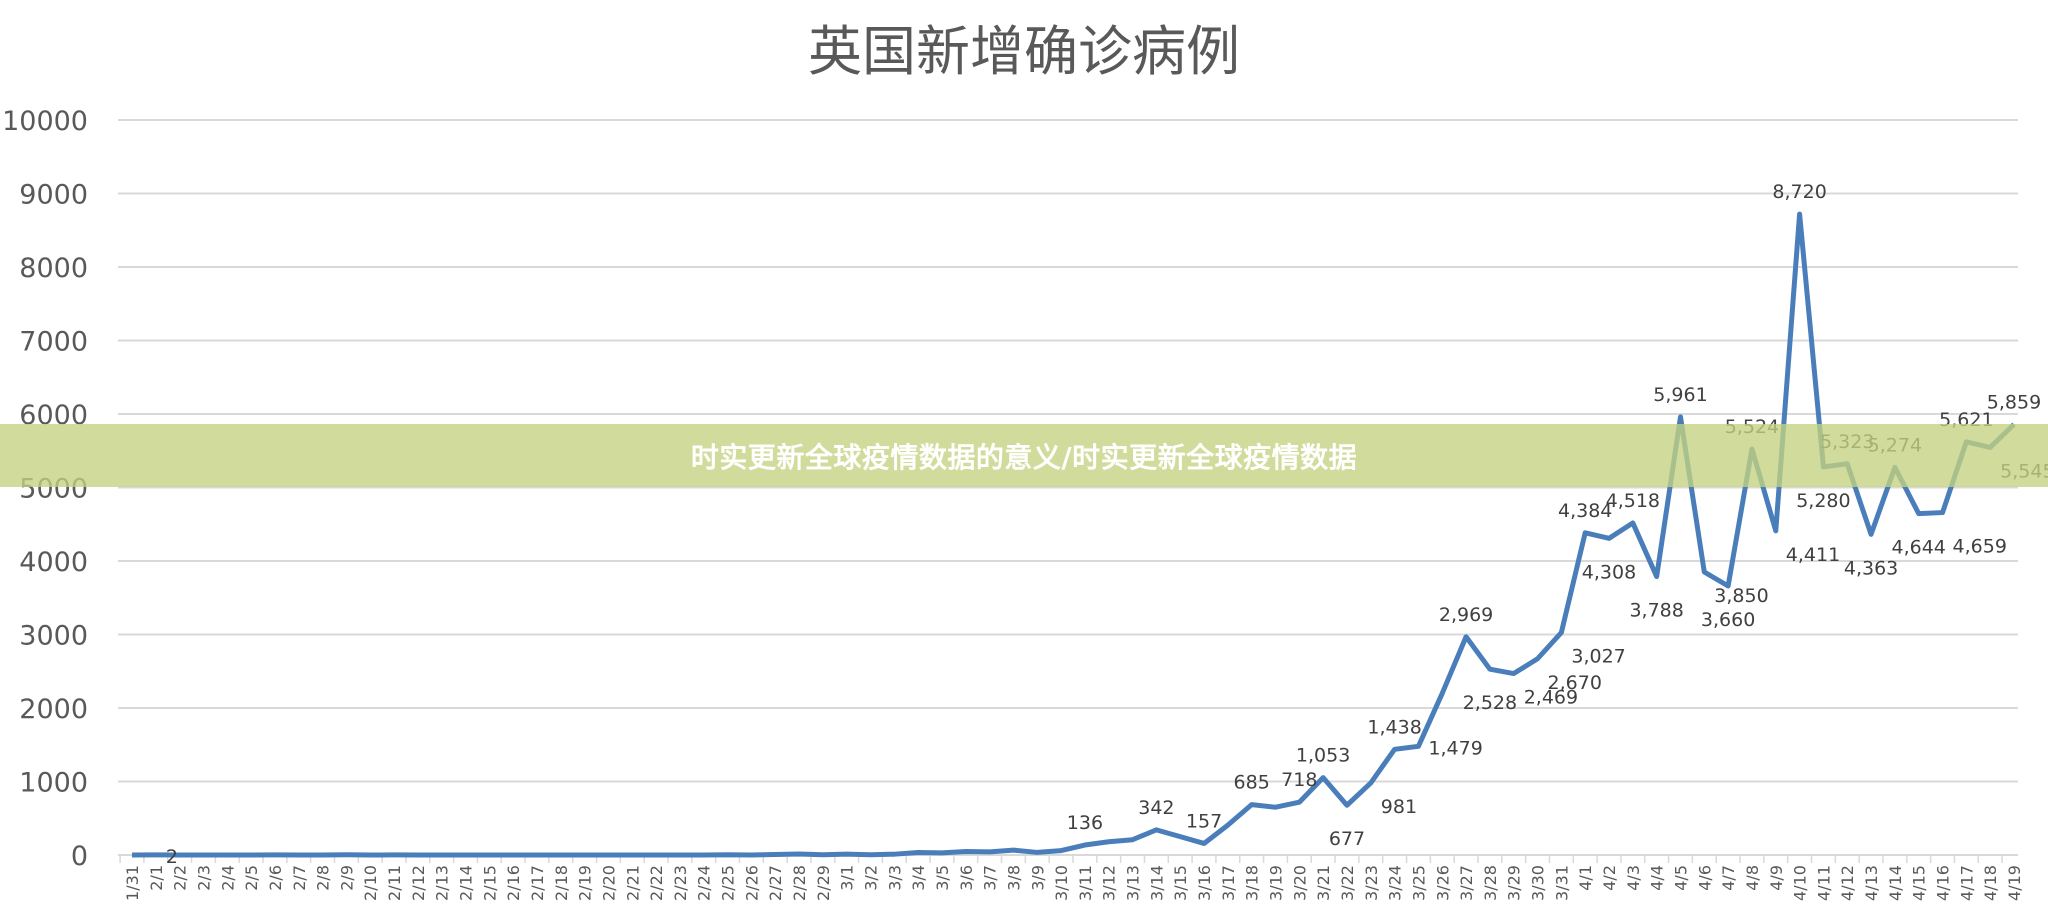 This screenshot has height=912, width=2048. I want to click on x-tick-label: 2/9, so click(346, 878).